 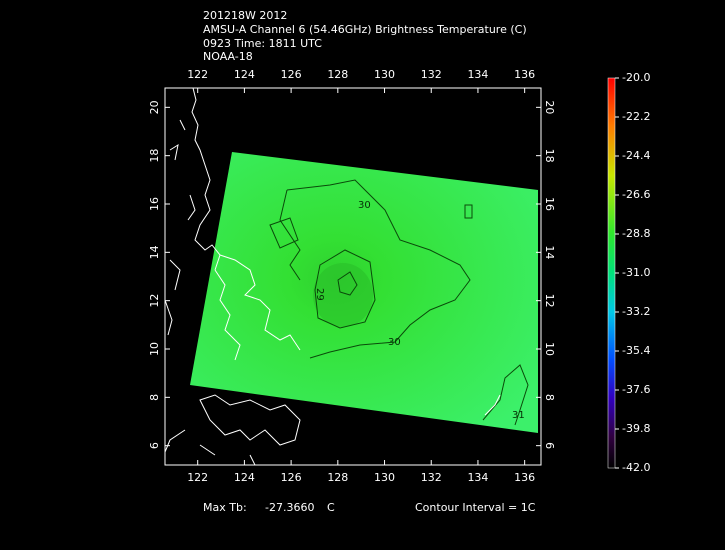 What do you see at coordinates (636, 350) in the screenshot?
I see `colorbar-tick-label: -35.4` at bounding box center [636, 350].